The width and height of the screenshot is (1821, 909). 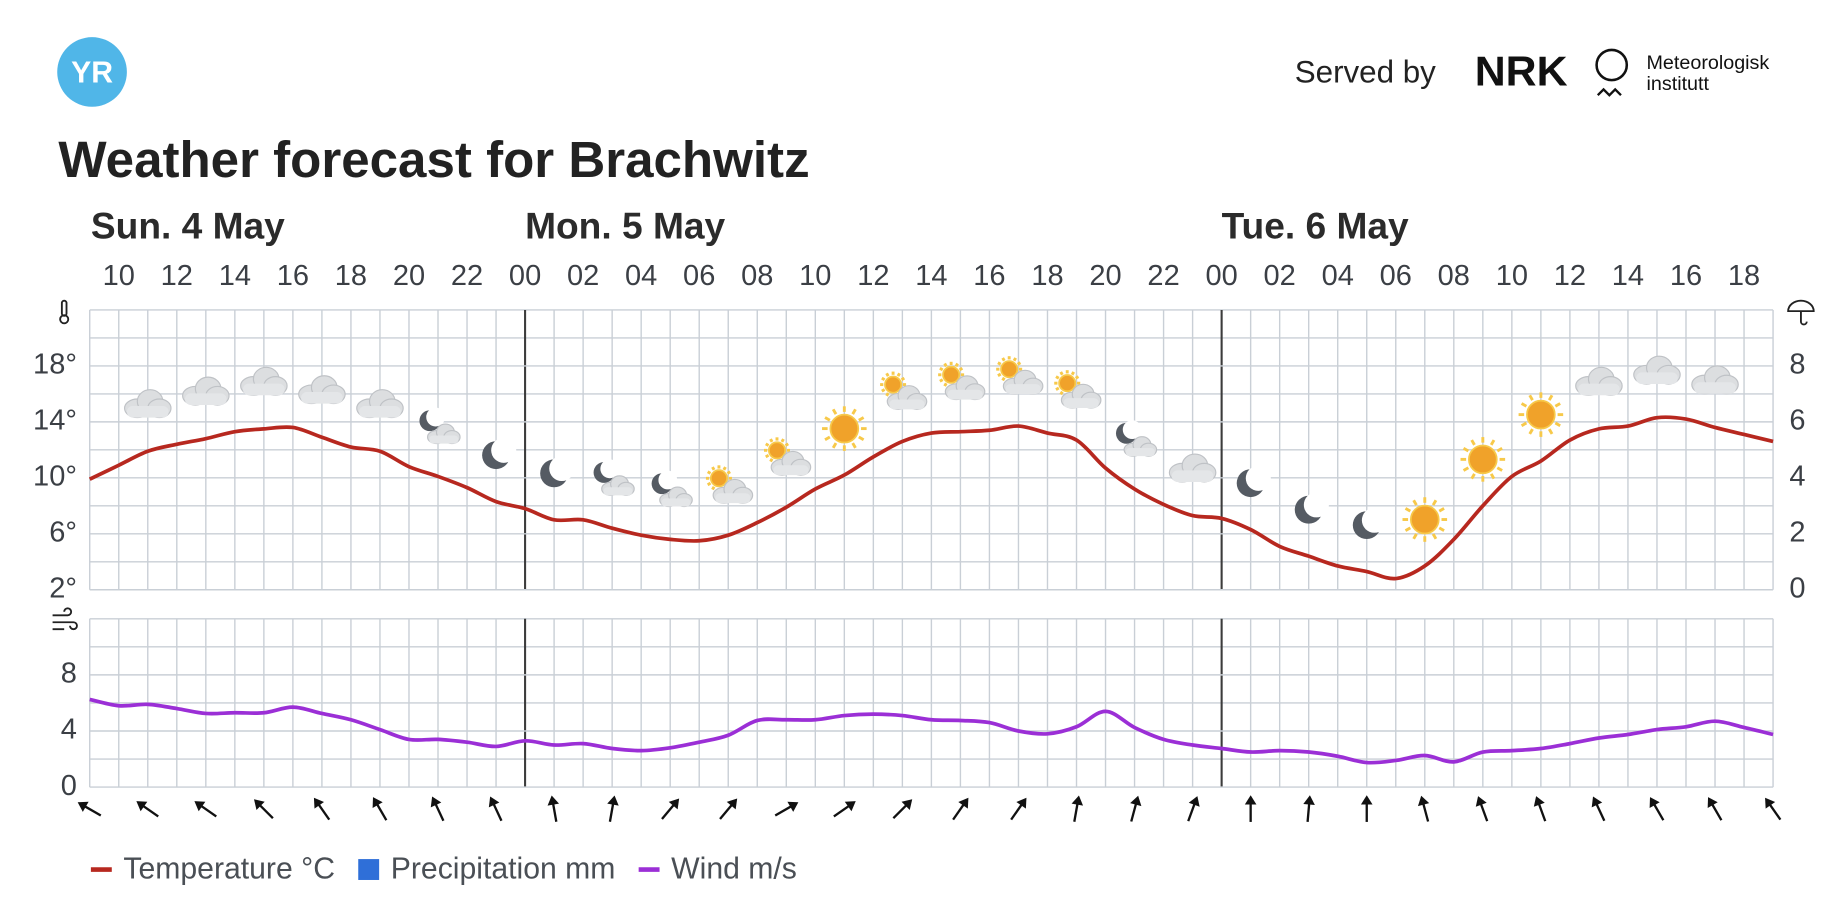 What do you see at coordinates (467, 276) in the screenshot?
I see `x-tick-label: 22` at bounding box center [467, 276].